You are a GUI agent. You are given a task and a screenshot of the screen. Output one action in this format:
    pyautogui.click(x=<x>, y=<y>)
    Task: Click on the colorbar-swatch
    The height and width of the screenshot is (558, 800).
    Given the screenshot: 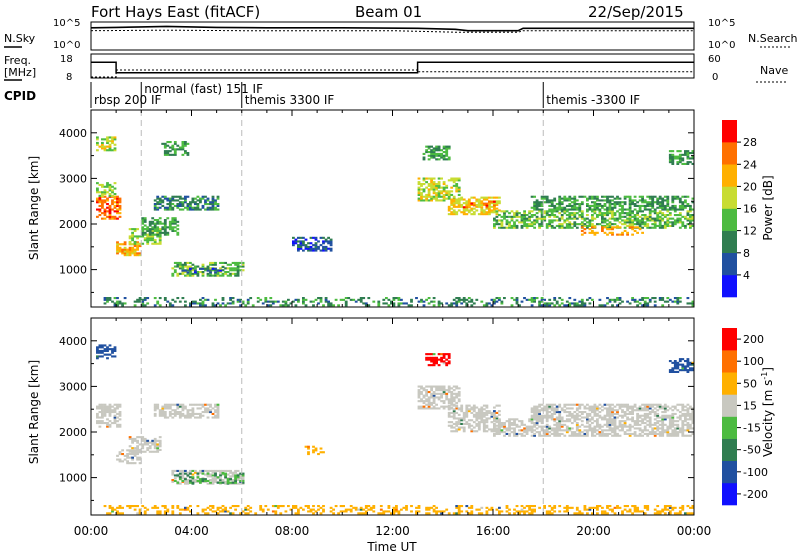 What is the action you would take?
    pyautogui.click(x=729, y=131)
    